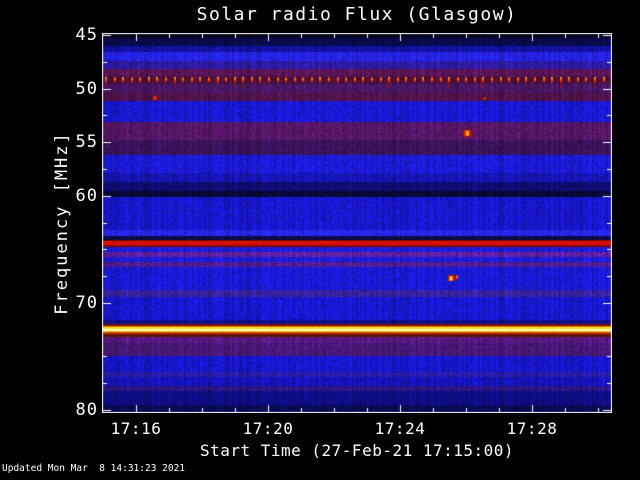 The width and height of the screenshot is (640, 480). What do you see at coordinates (86, 302) in the screenshot?
I see `y-tick-label: 70` at bounding box center [86, 302].